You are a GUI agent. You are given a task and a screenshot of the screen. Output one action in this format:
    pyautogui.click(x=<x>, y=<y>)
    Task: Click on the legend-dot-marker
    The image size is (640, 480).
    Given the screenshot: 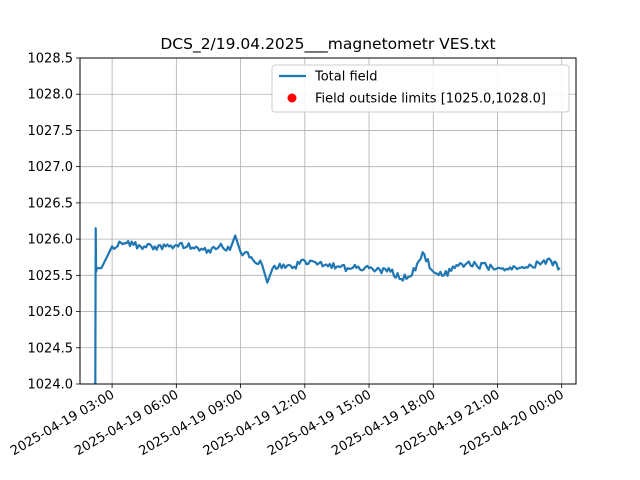 What is the action you would take?
    pyautogui.click(x=292, y=98)
    